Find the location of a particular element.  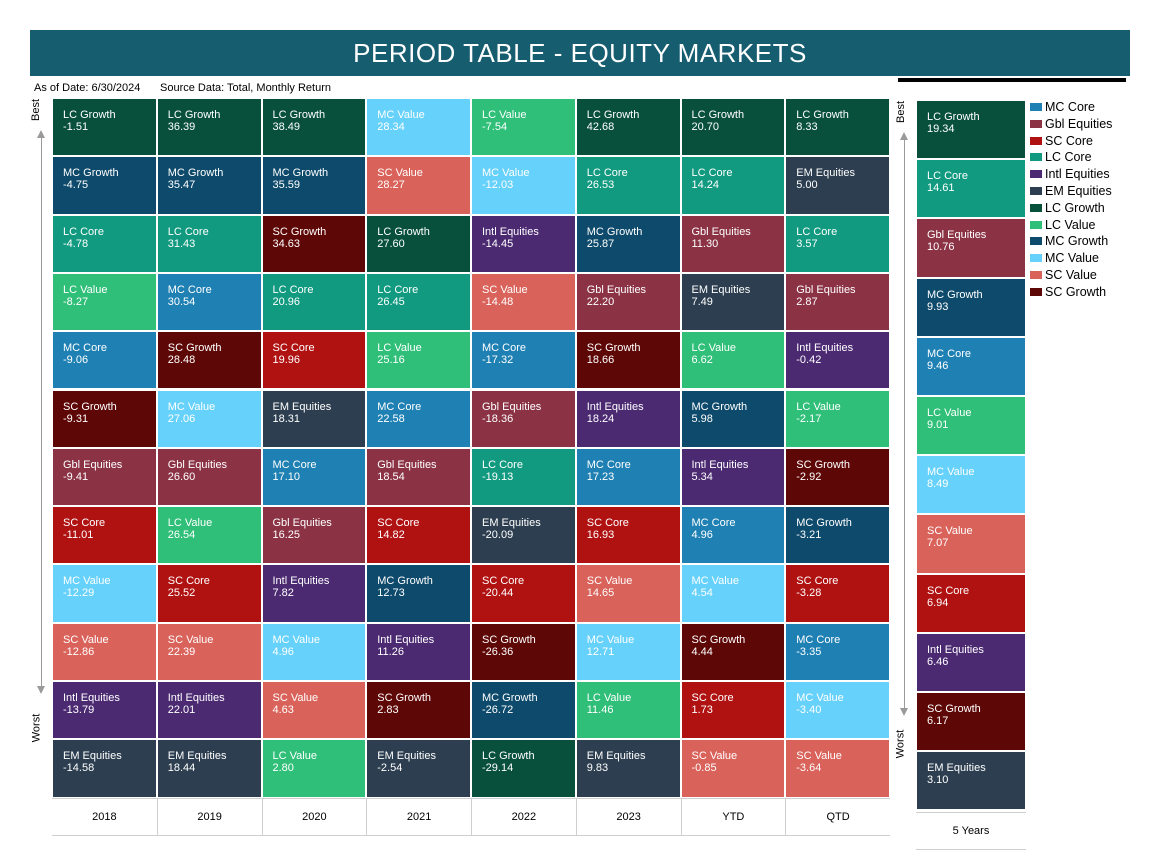

cell-mc-value: MC Value 4.54 is located at coordinates (733, 593).